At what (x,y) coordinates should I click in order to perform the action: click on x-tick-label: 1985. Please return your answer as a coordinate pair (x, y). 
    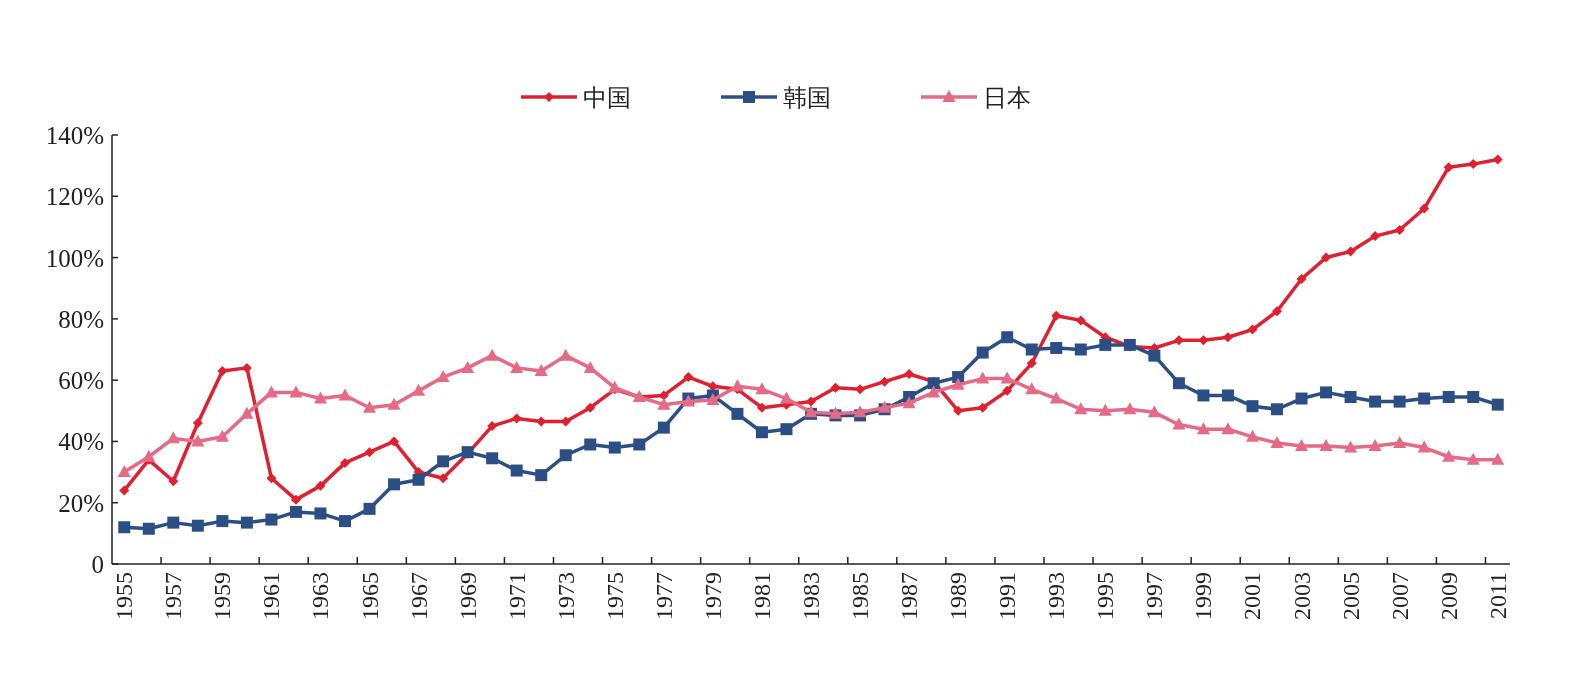
    Looking at the image, I should click on (860, 596).